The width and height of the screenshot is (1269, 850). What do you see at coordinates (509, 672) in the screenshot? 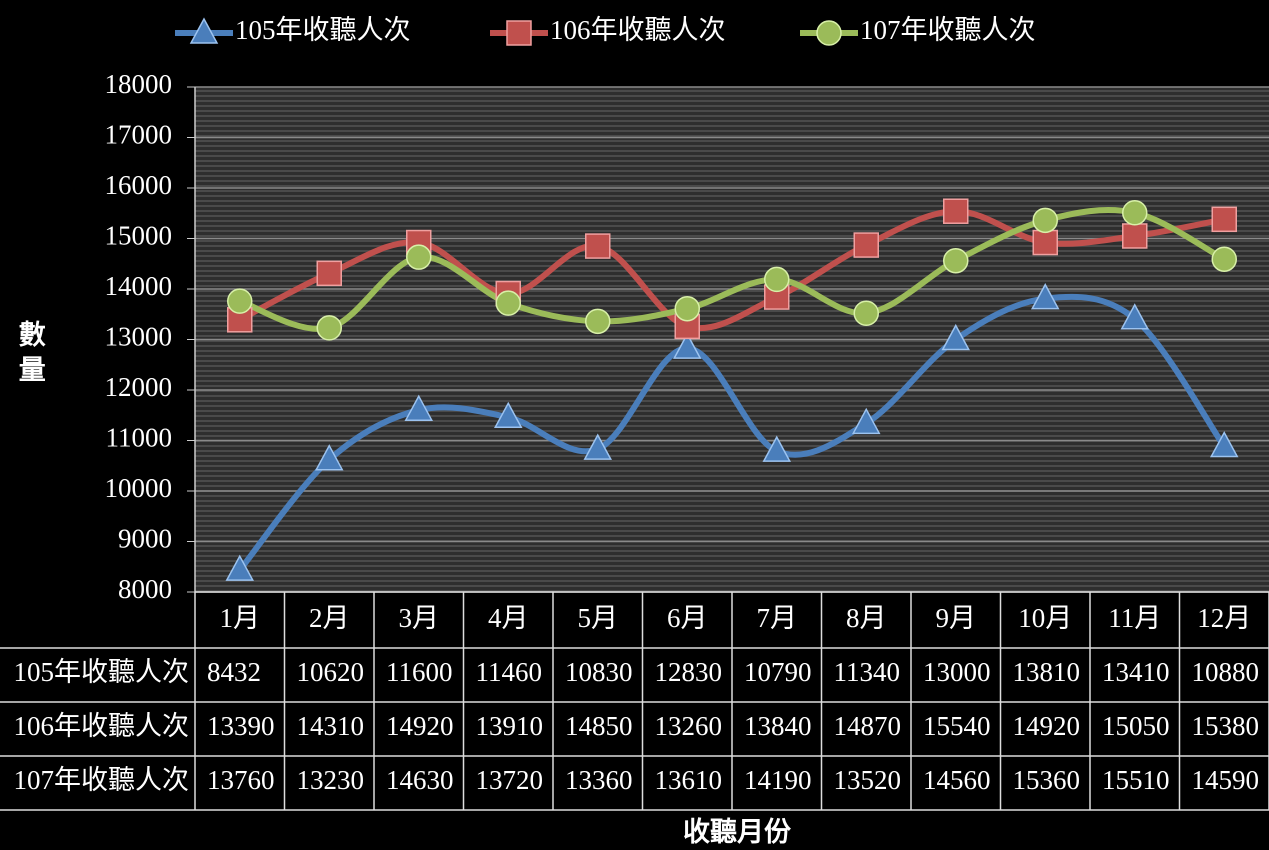
I see `table-cell: 11460` at bounding box center [509, 672].